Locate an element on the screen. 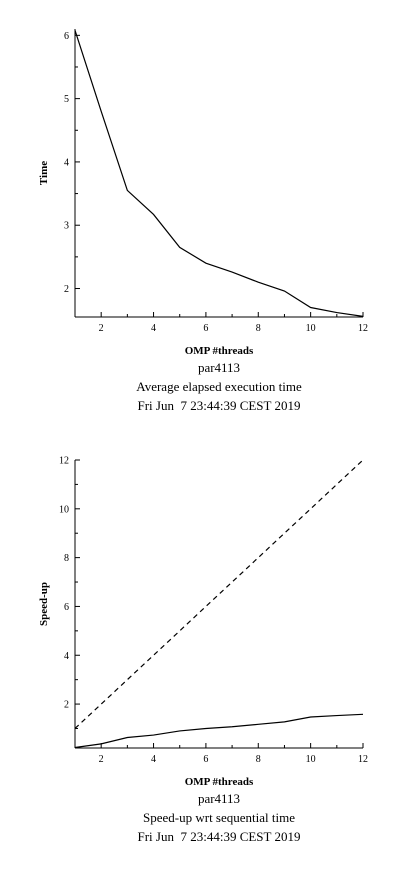 This screenshot has height=873, width=406. y-axis-title: Time is located at coordinates (44, 173).